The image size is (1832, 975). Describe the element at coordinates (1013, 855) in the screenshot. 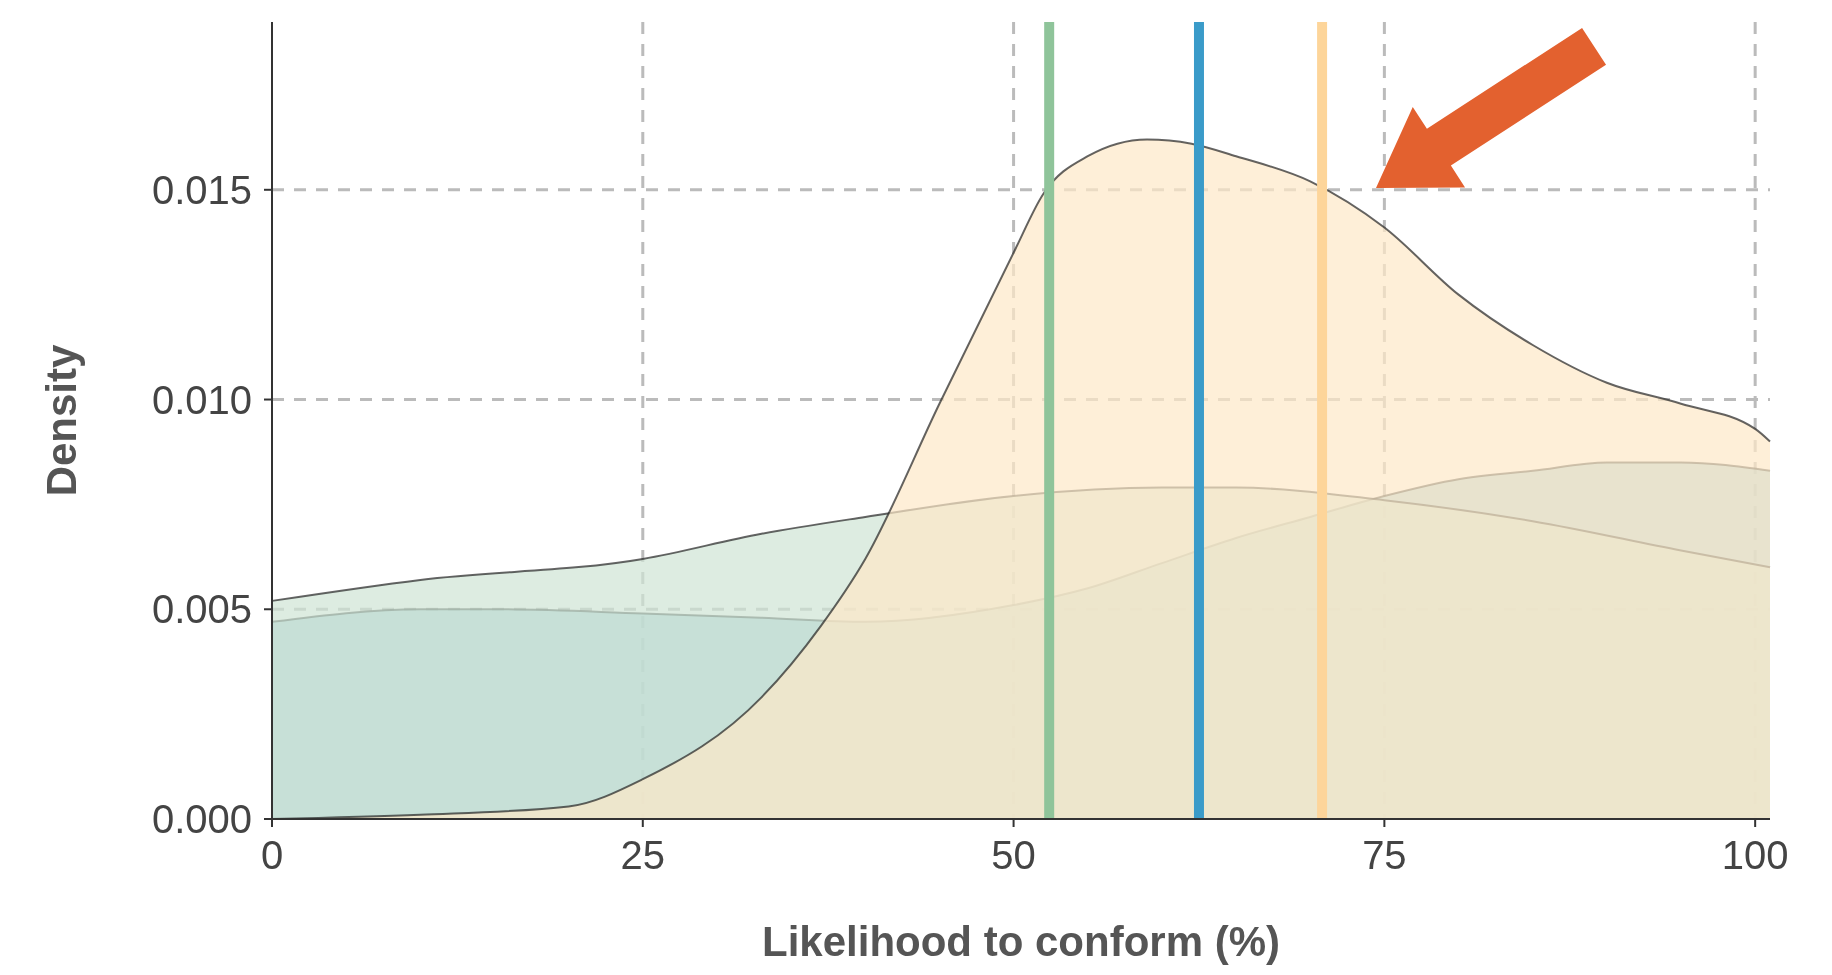

I see `x-tick-label: 50` at that location.